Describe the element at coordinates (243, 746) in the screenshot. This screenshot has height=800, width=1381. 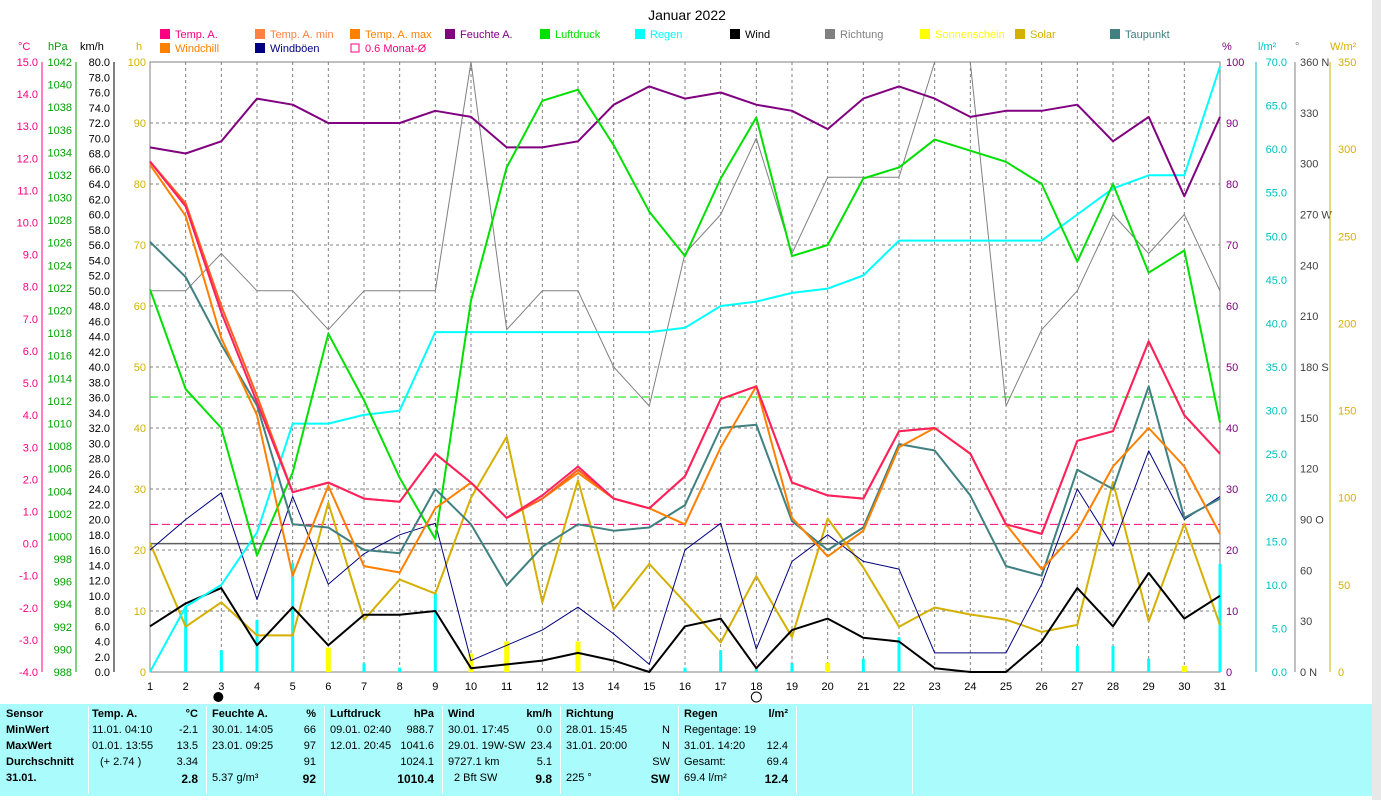
I see `stats-hum-max-time: 23.01. 09:25` at that location.